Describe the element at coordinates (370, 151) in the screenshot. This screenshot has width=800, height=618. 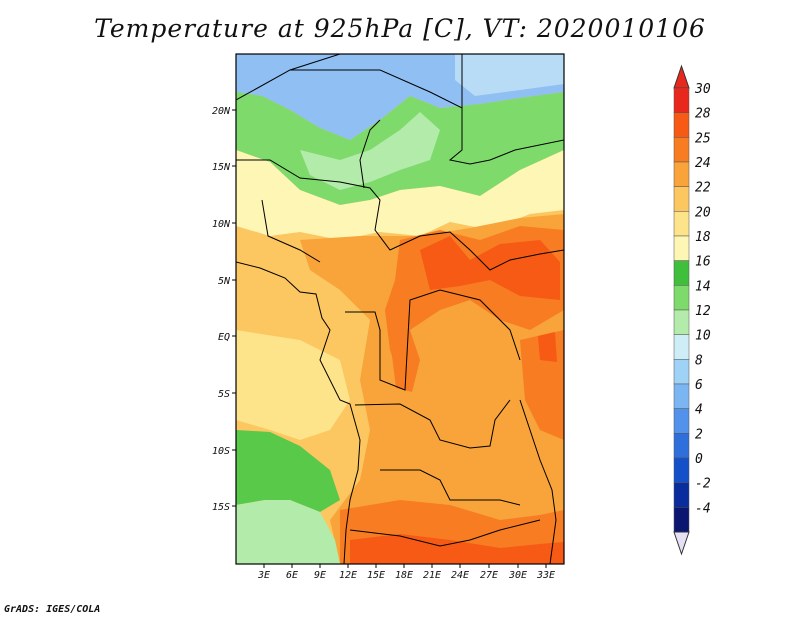
I see `field-north-lightgreen` at that location.